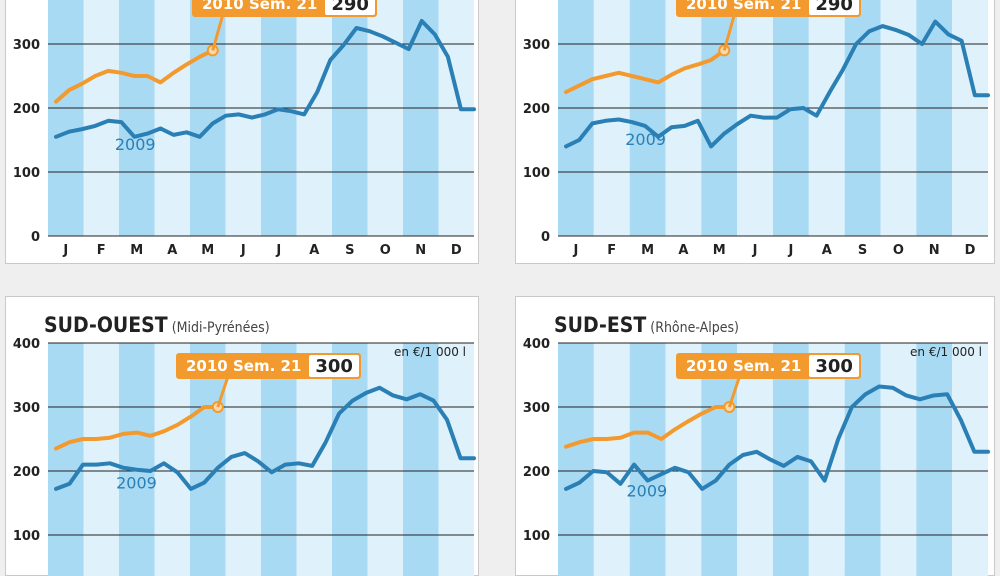 The height and width of the screenshot is (576, 1000). What do you see at coordinates (600, 325) in the screenshot?
I see `region-name: SUD-EST` at bounding box center [600, 325].